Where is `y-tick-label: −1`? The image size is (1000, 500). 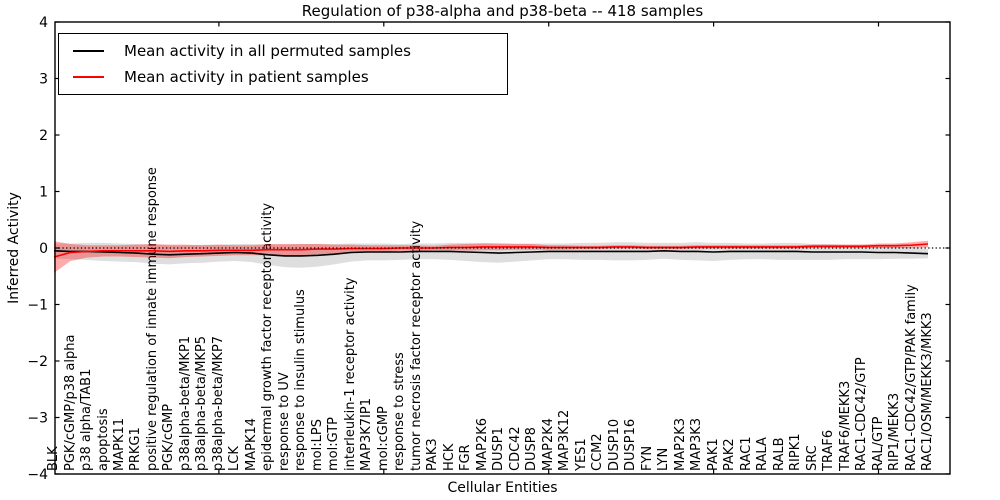
y-tick-label: −1 is located at coordinates (37, 306).